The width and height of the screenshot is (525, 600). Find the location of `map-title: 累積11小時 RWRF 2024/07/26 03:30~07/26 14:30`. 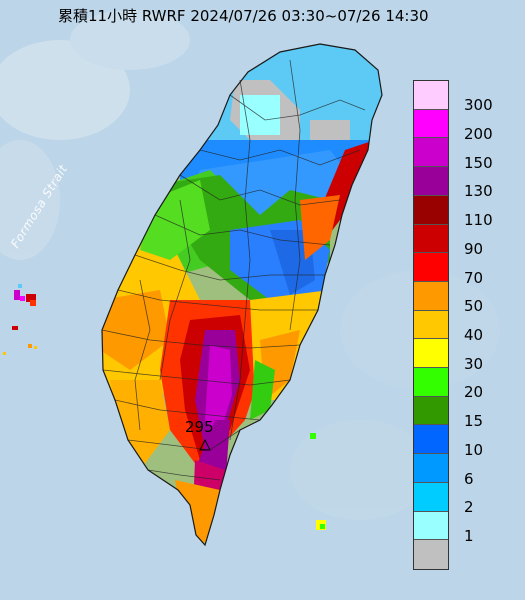

map-title: 累積11小時 RWRF 2024/07/26 03:30~07/26 14:30 is located at coordinates (243, 16).